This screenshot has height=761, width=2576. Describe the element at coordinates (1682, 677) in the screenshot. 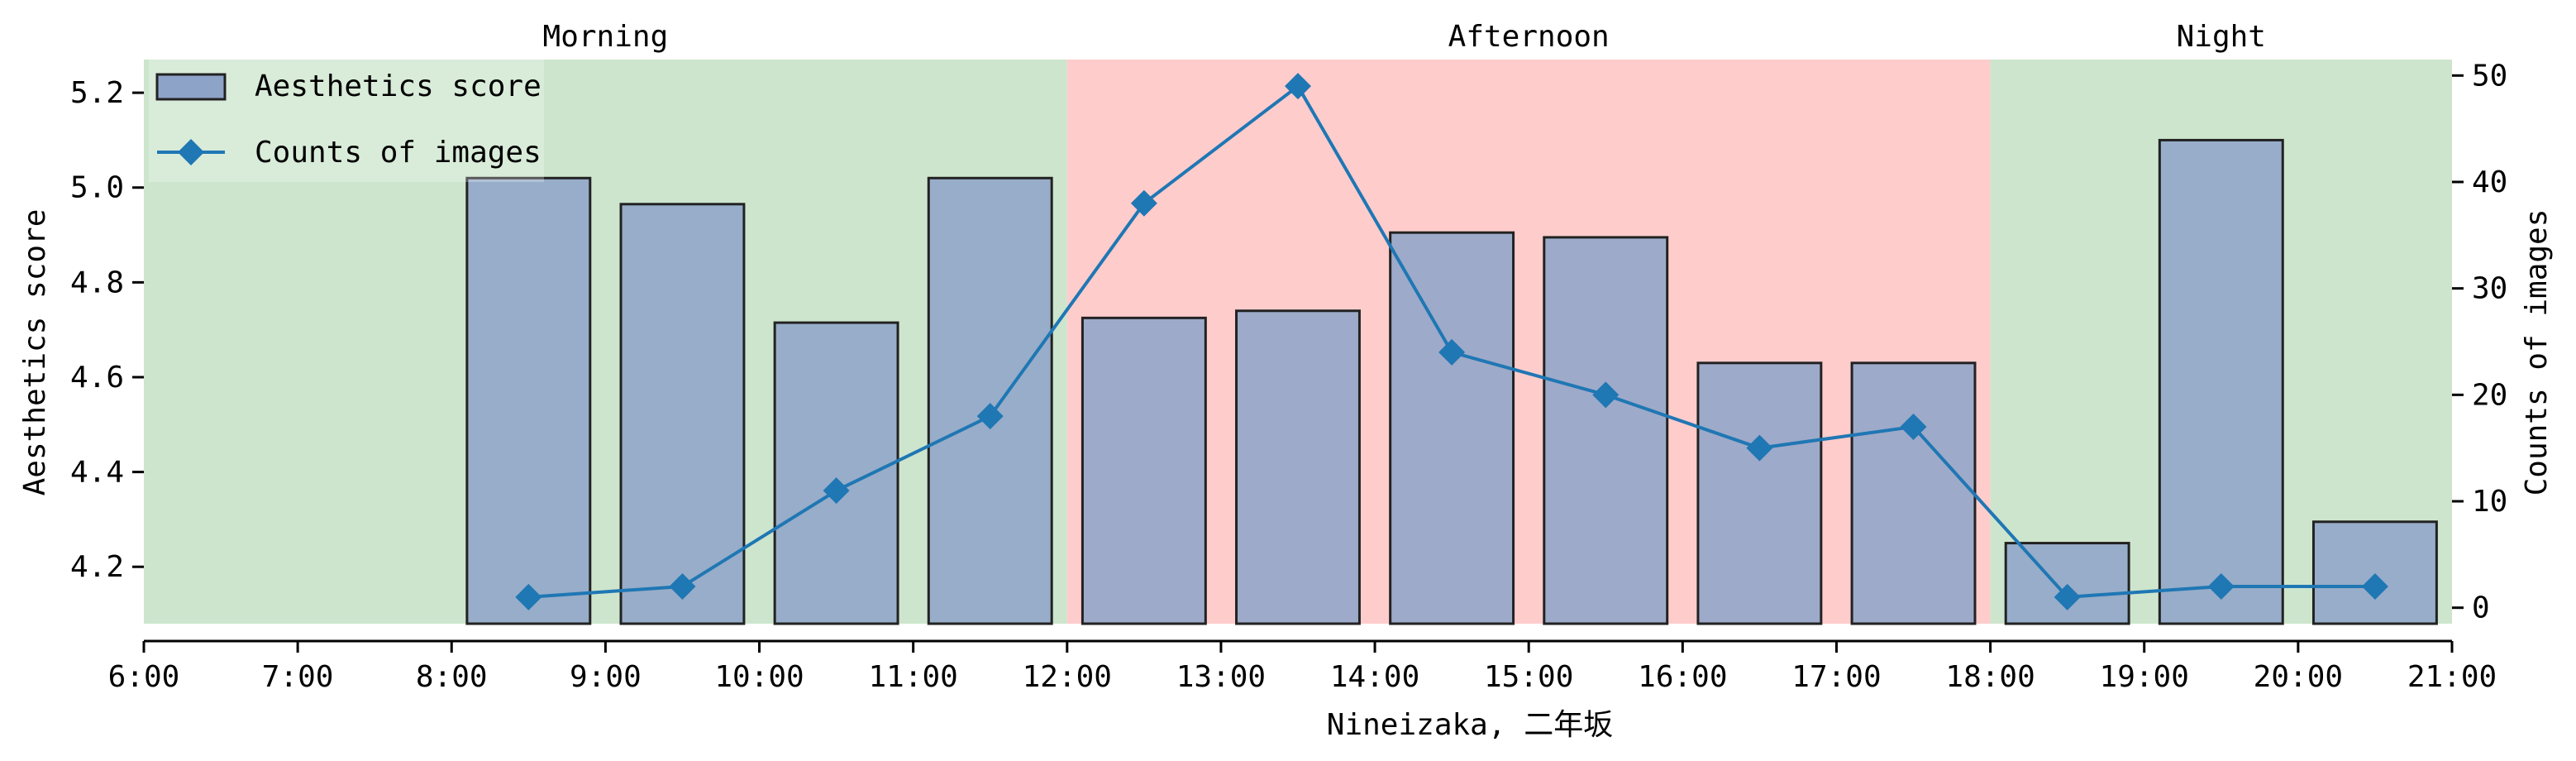

I see `x-tick-label: 16:00` at that location.